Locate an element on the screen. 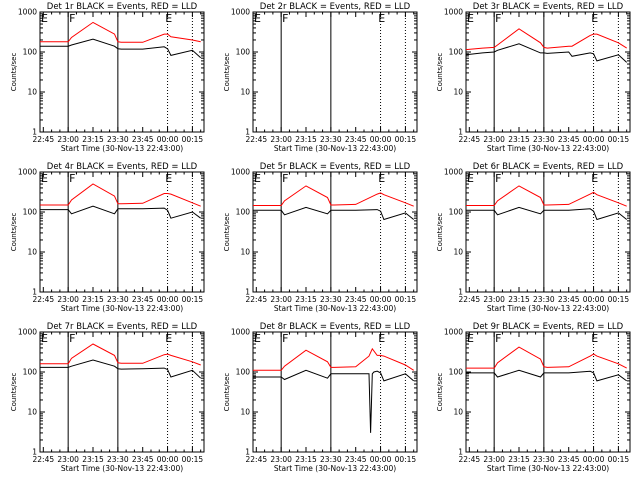  panel-title: Det 2r BLACK = Events, RED = LLD is located at coordinates (335, 7).